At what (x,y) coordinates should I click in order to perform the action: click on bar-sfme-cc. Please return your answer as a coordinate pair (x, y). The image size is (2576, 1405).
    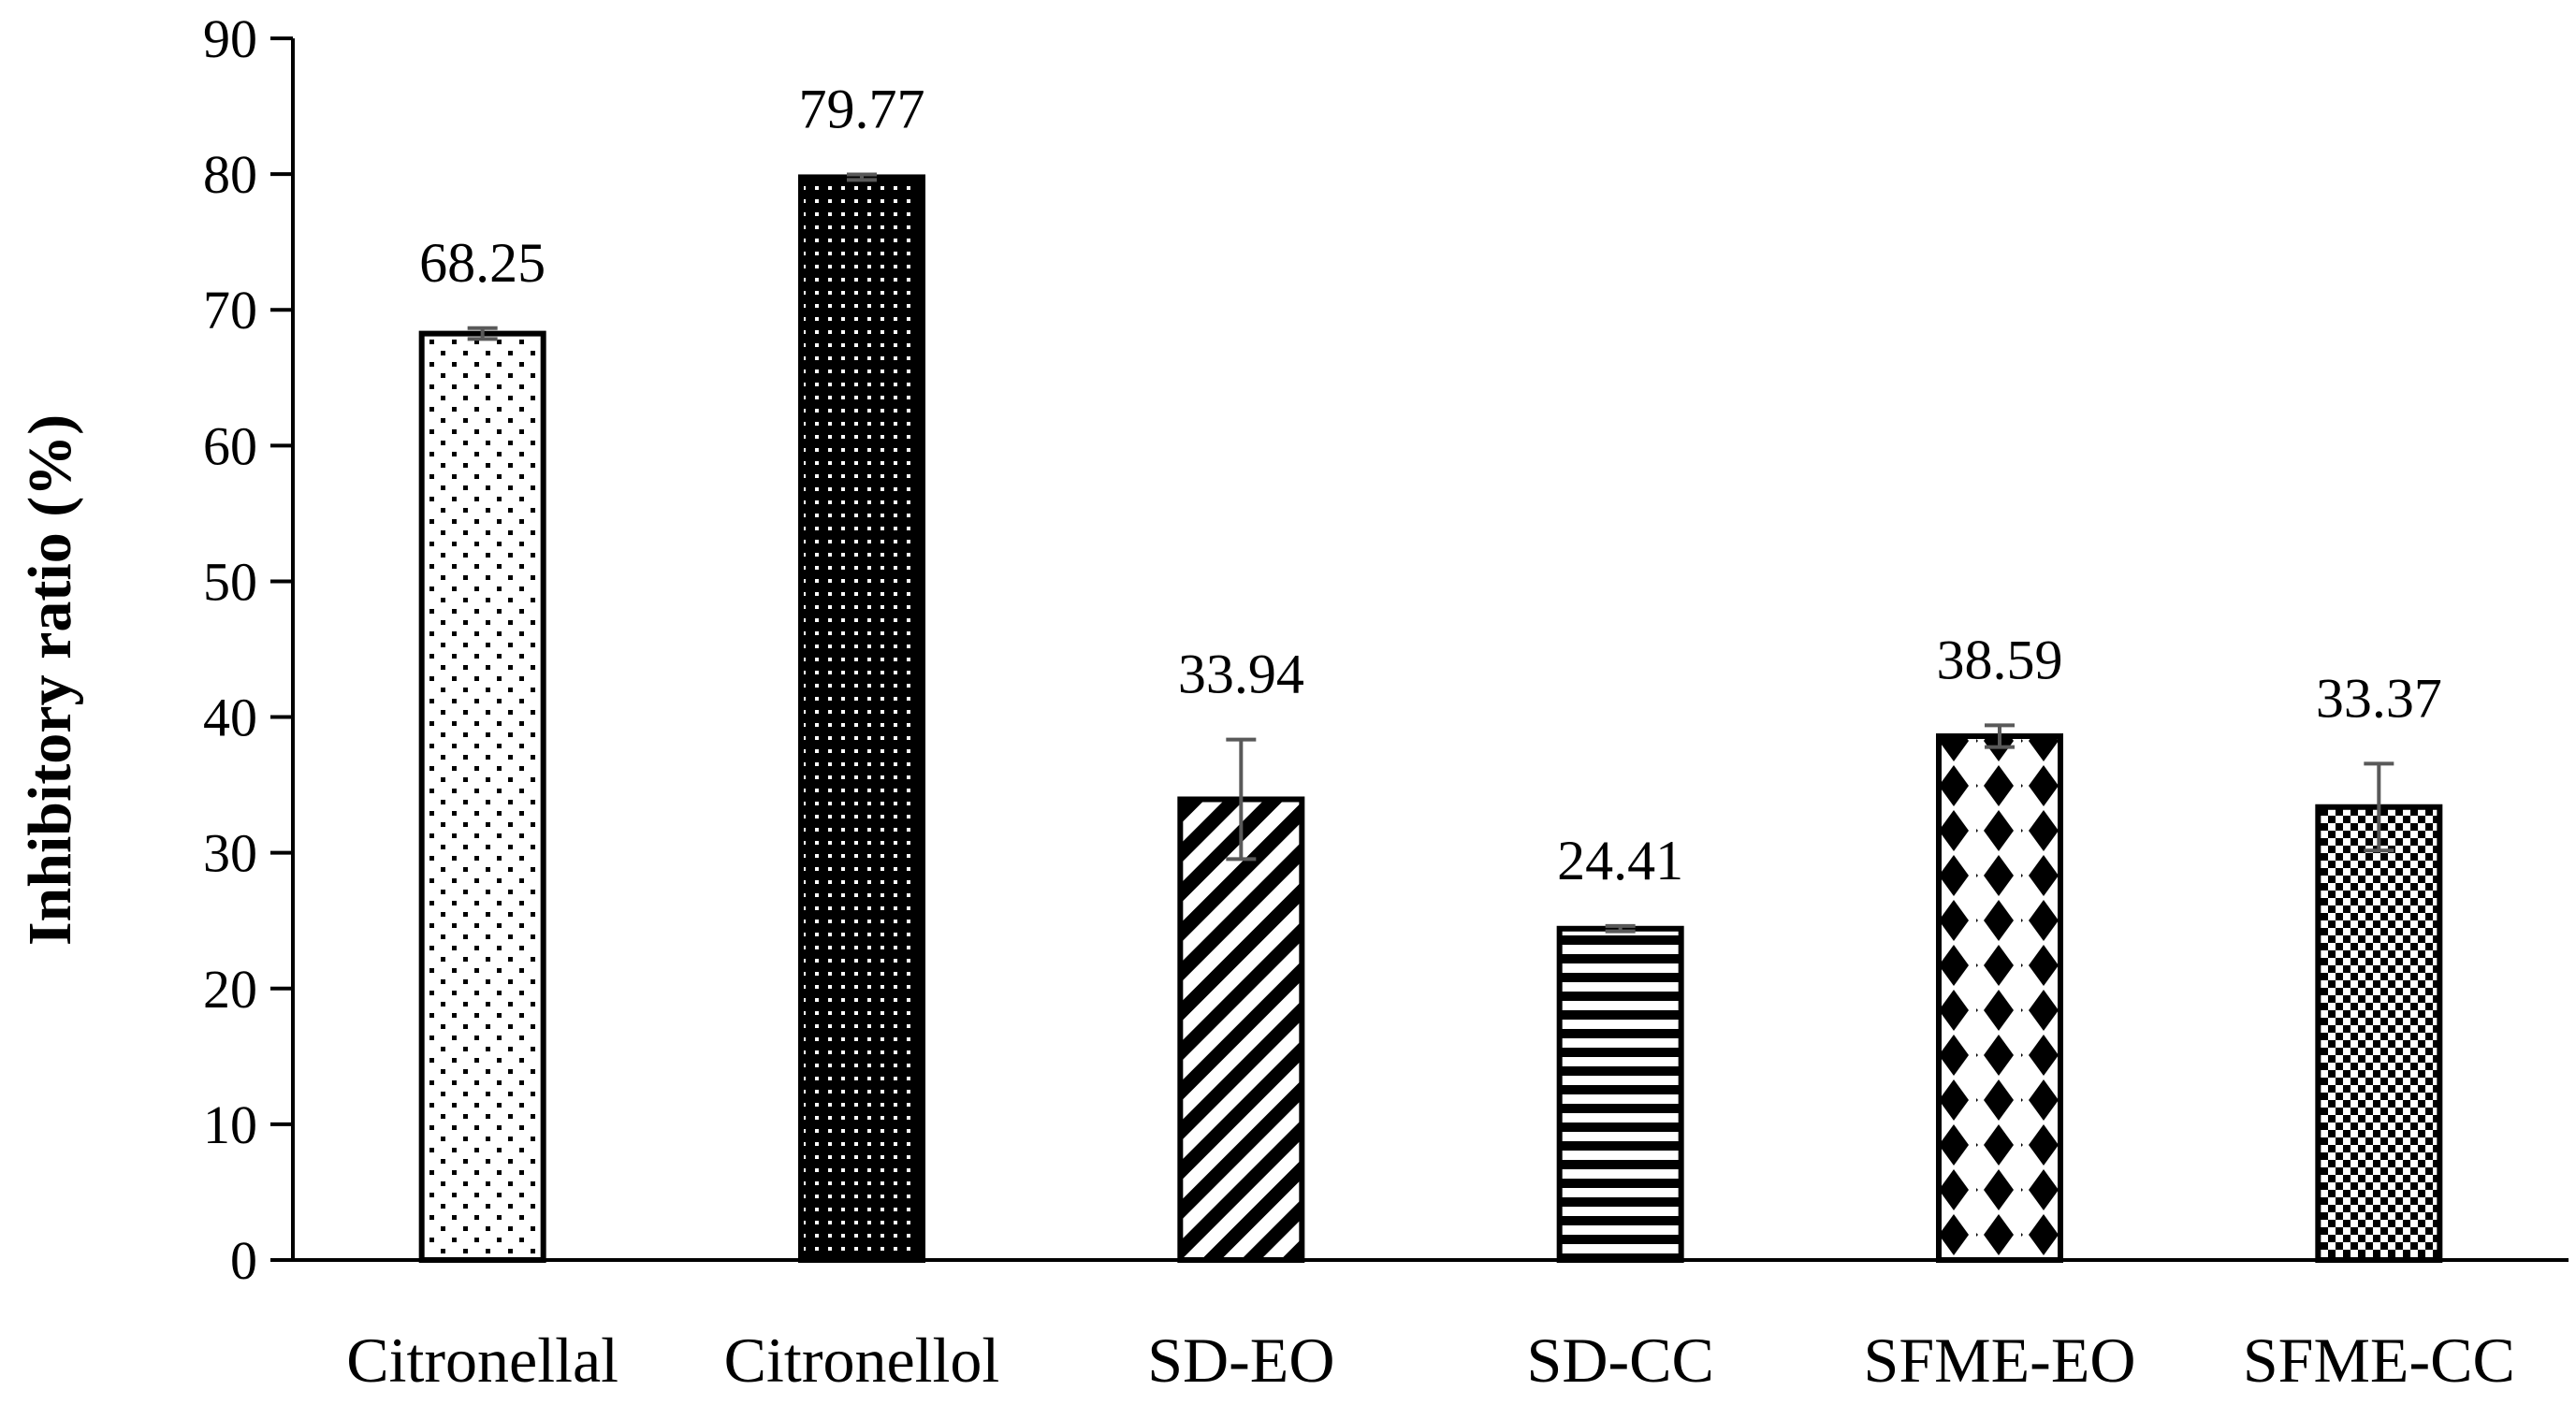
    Looking at the image, I should click on (2379, 1033).